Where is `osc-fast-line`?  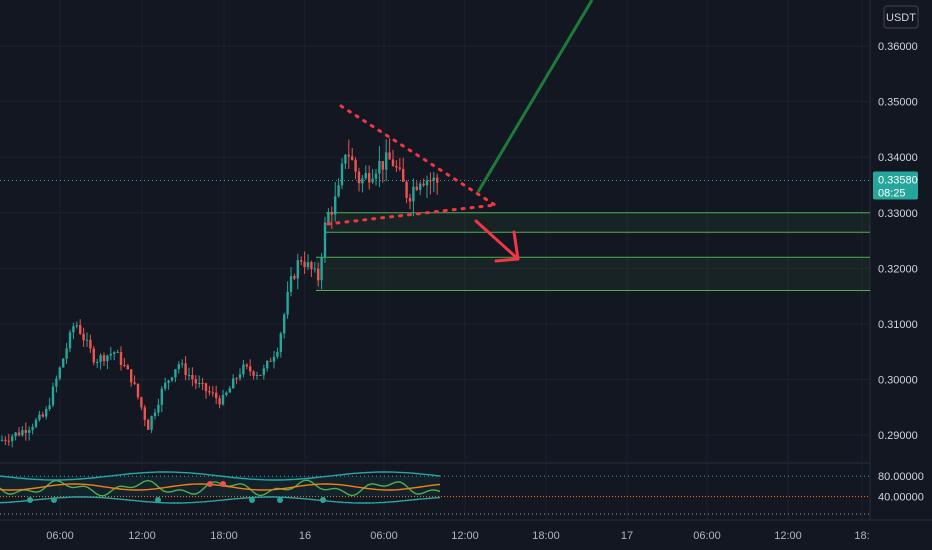
osc-fast-line is located at coordinates (220, 488).